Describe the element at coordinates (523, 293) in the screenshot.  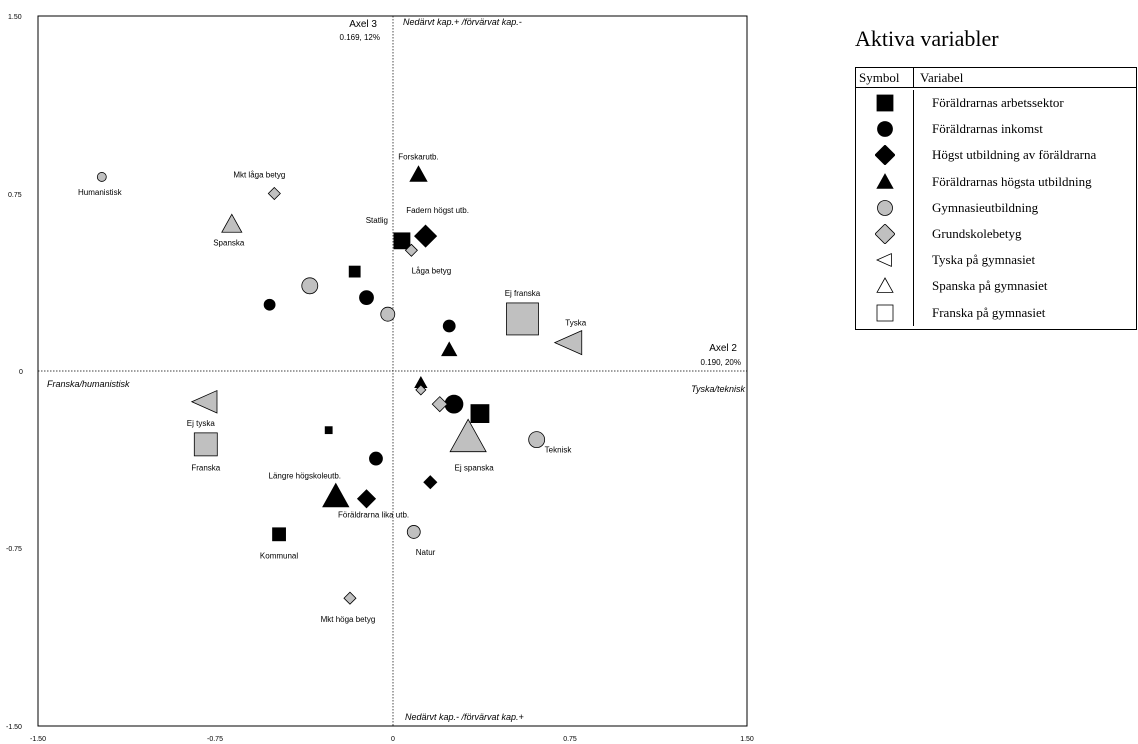
I see `data-point-label: Ej franska` at that location.